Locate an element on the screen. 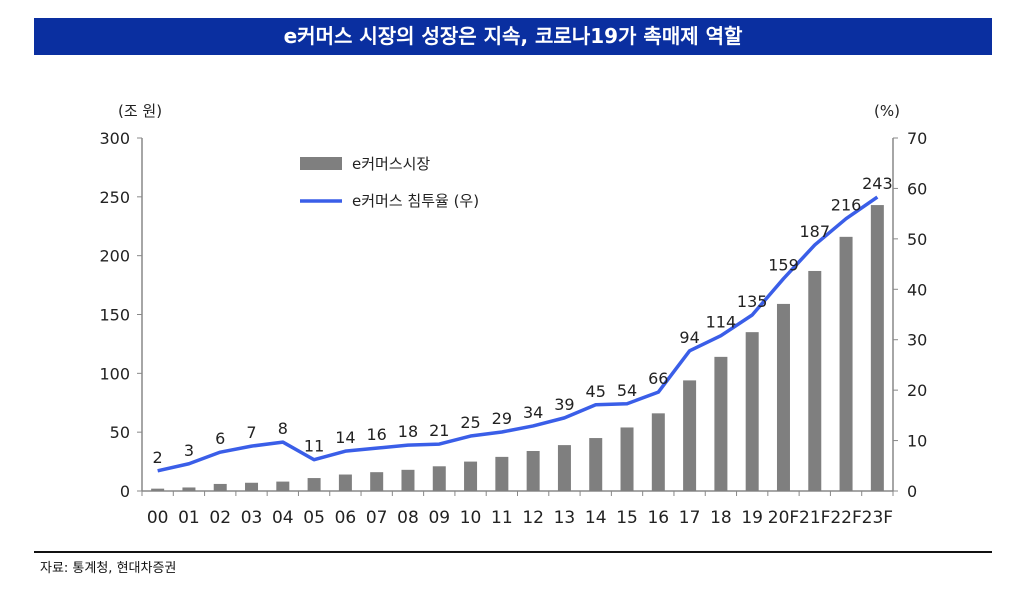 This screenshot has height=597, width=1024. x-tick-label: 03 is located at coordinates (252, 518).